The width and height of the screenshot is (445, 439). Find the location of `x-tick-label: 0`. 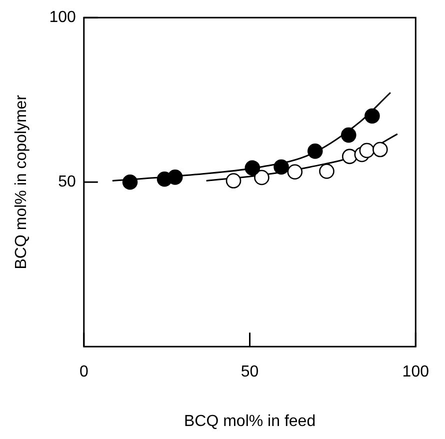

x-tick-label: 0 is located at coordinates (83, 372).